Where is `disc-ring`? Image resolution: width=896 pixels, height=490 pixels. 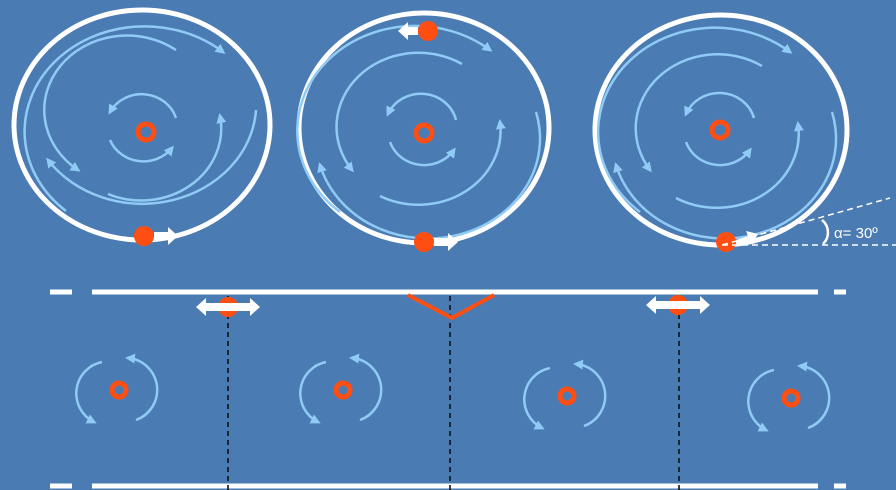 disc-ring is located at coordinates (721, 130).